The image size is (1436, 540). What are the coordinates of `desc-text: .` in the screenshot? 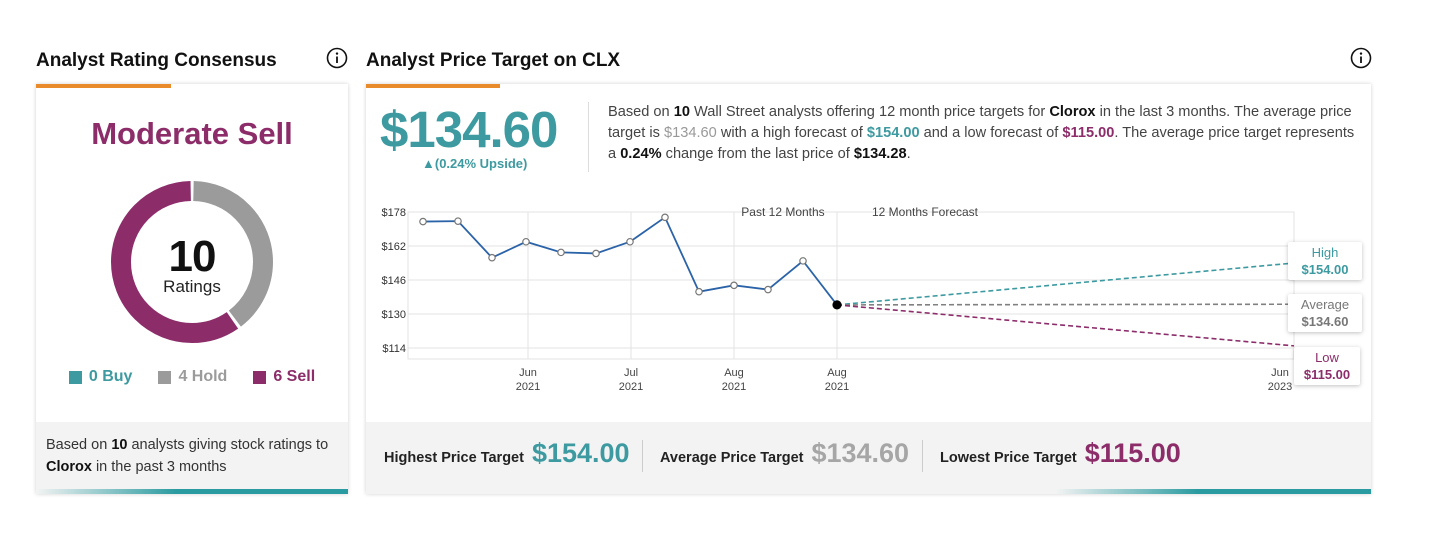 It's located at (908, 154).